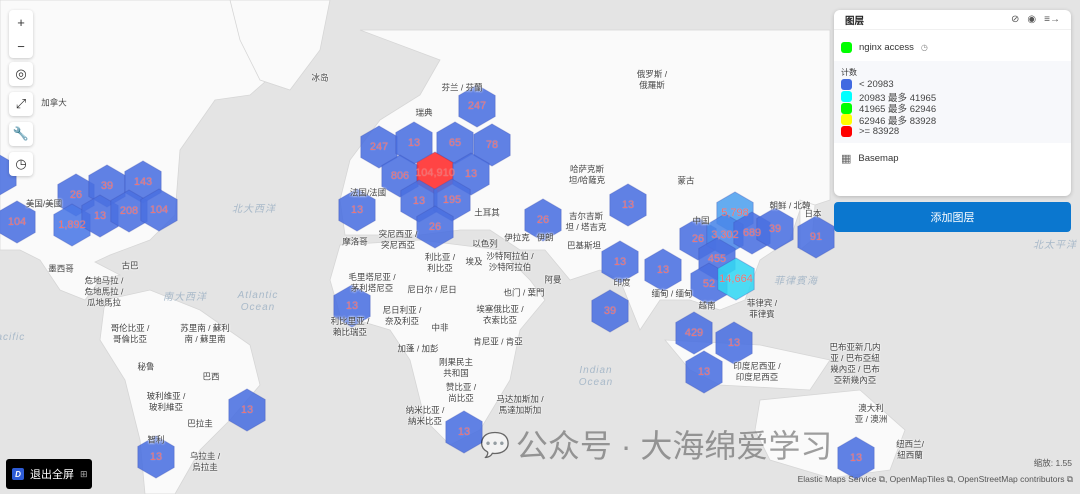 The image size is (1080, 494). What do you see at coordinates (717, 259) in the screenshot?
I see `hexbin-count: 455` at bounding box center [717, 259].